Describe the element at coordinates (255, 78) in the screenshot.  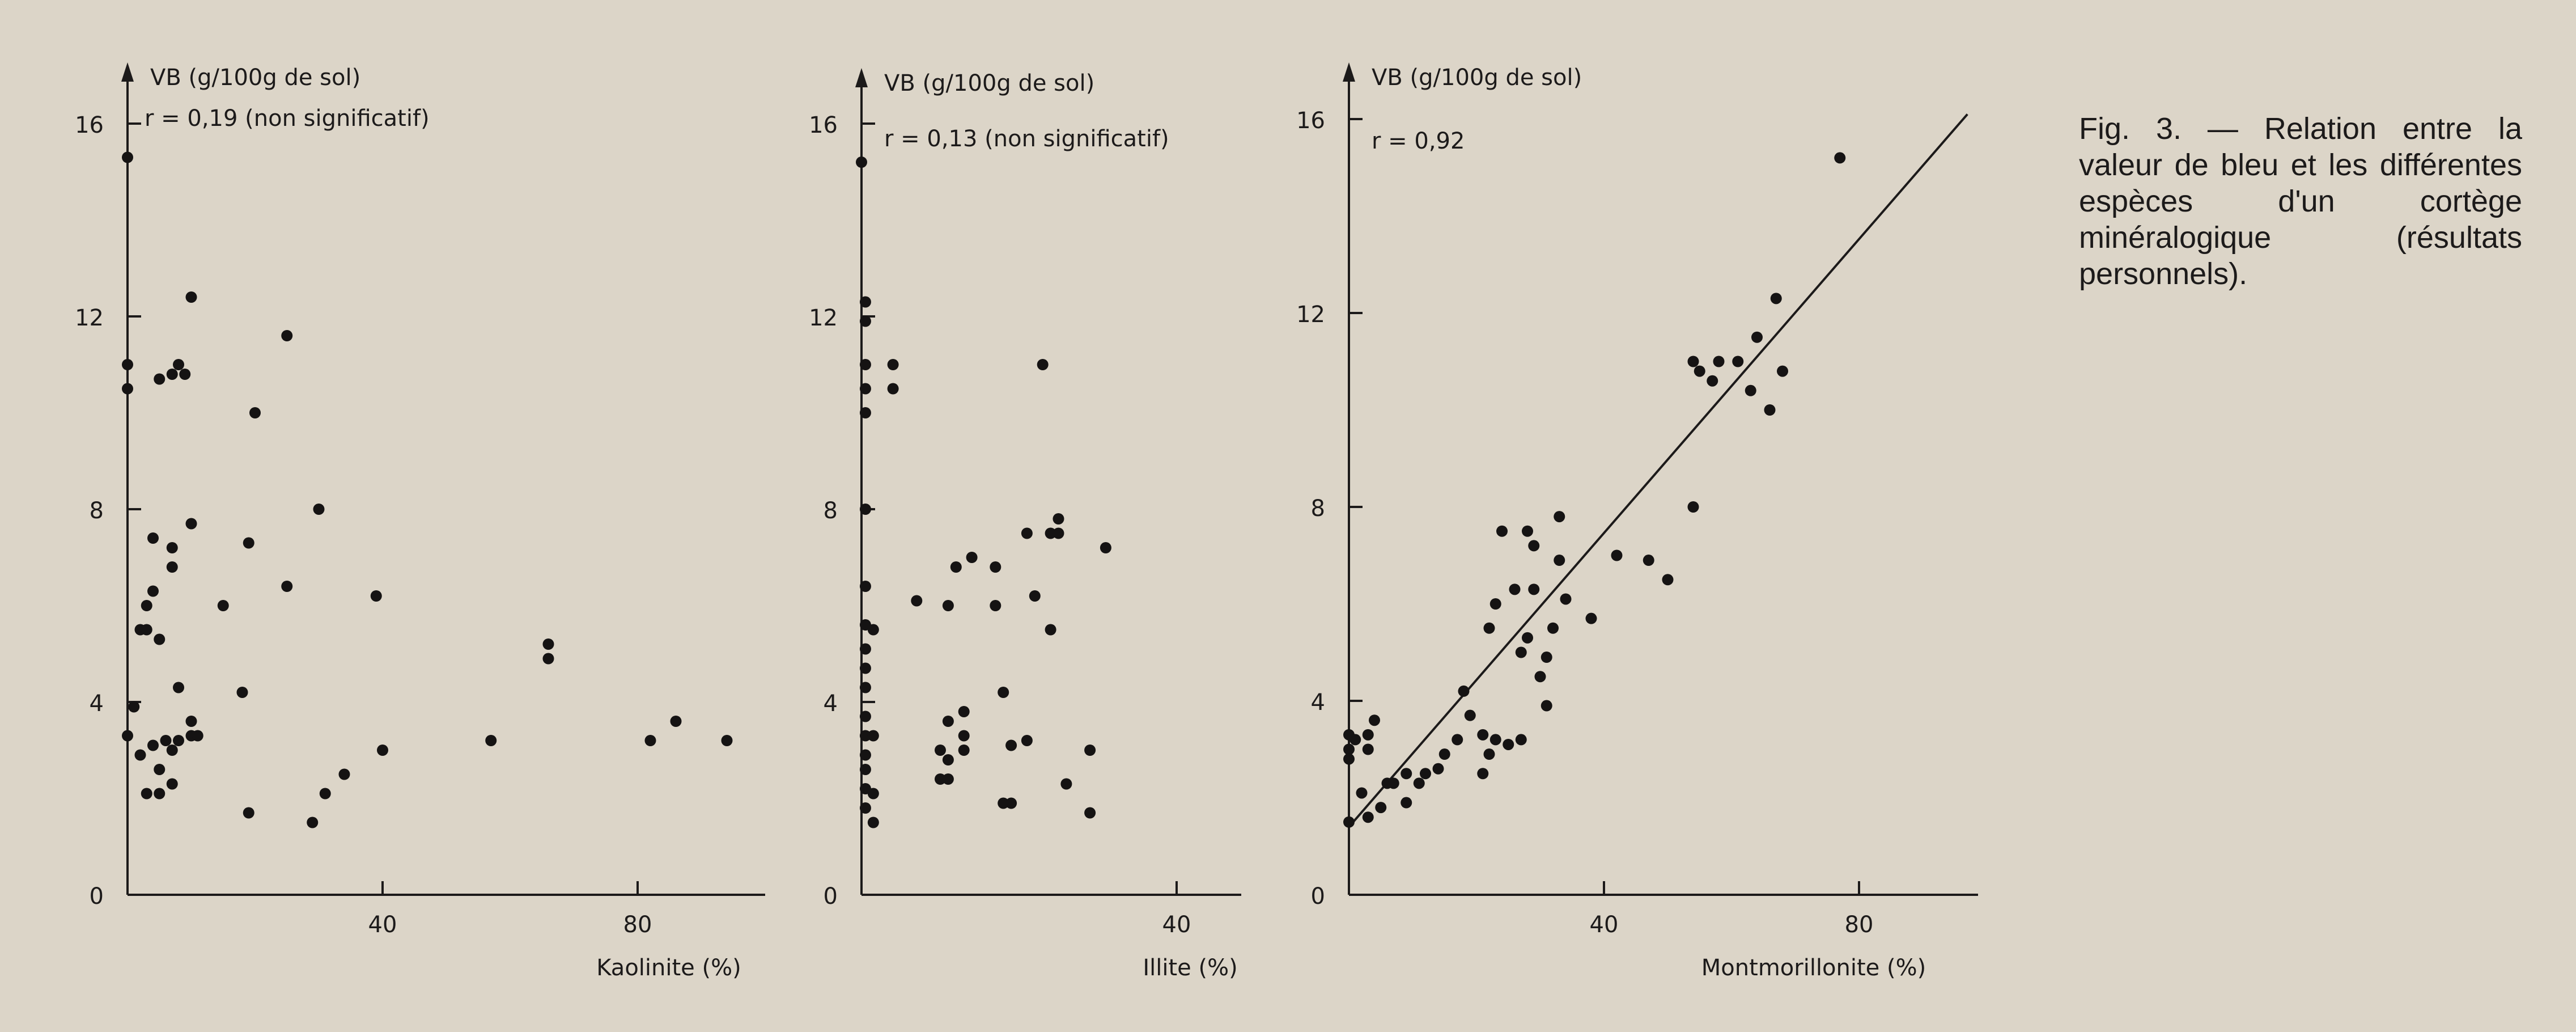
I see `y-axis-label: VB (g/100g de sol)` at that location.